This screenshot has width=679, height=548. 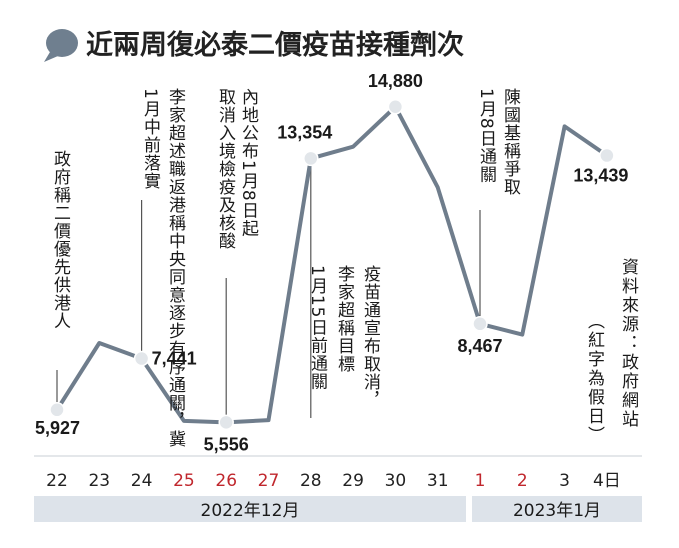 What do you see at coordinates (150, 139) in the screenshot?
I see `annotation-text: 1月中前落實` at bounding box center [150, 139].